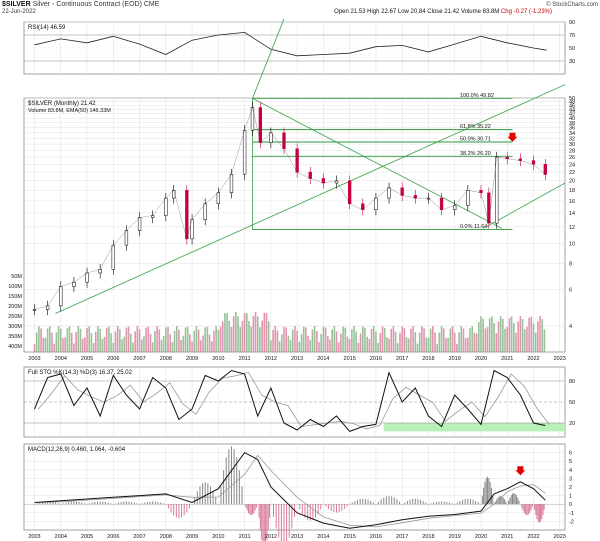 This screenshot has height=541, width=600. Describe the element at coordinates (455, 537) in the screenshot. I see `year-label: 2019` at that location.